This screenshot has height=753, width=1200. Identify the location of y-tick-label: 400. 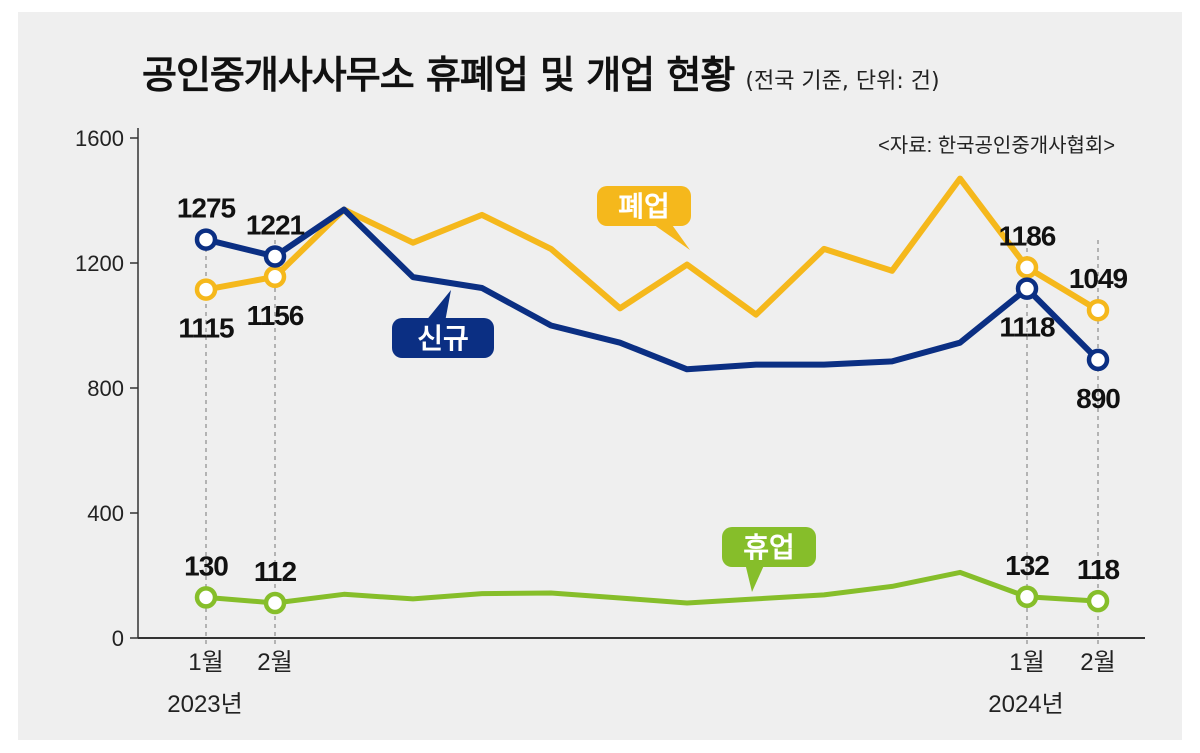
(105, 513).